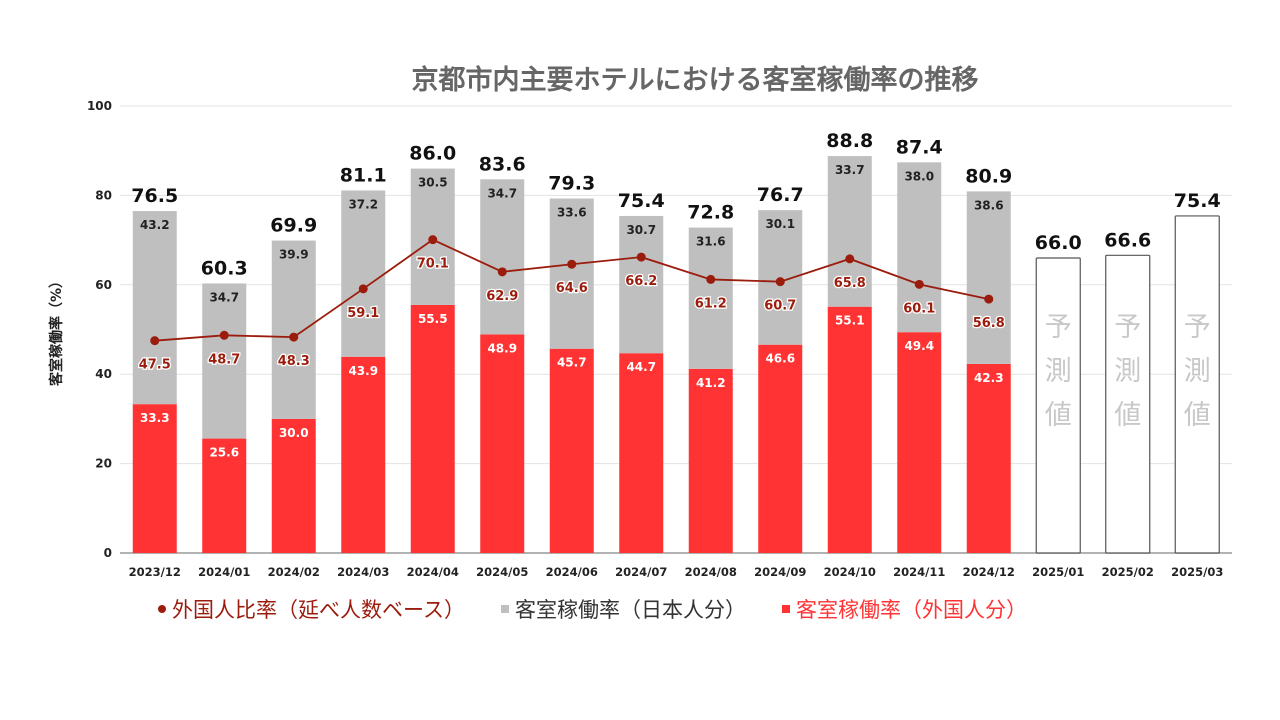  I want to click on data-label-japanese: 38.6, so click(989, 205).